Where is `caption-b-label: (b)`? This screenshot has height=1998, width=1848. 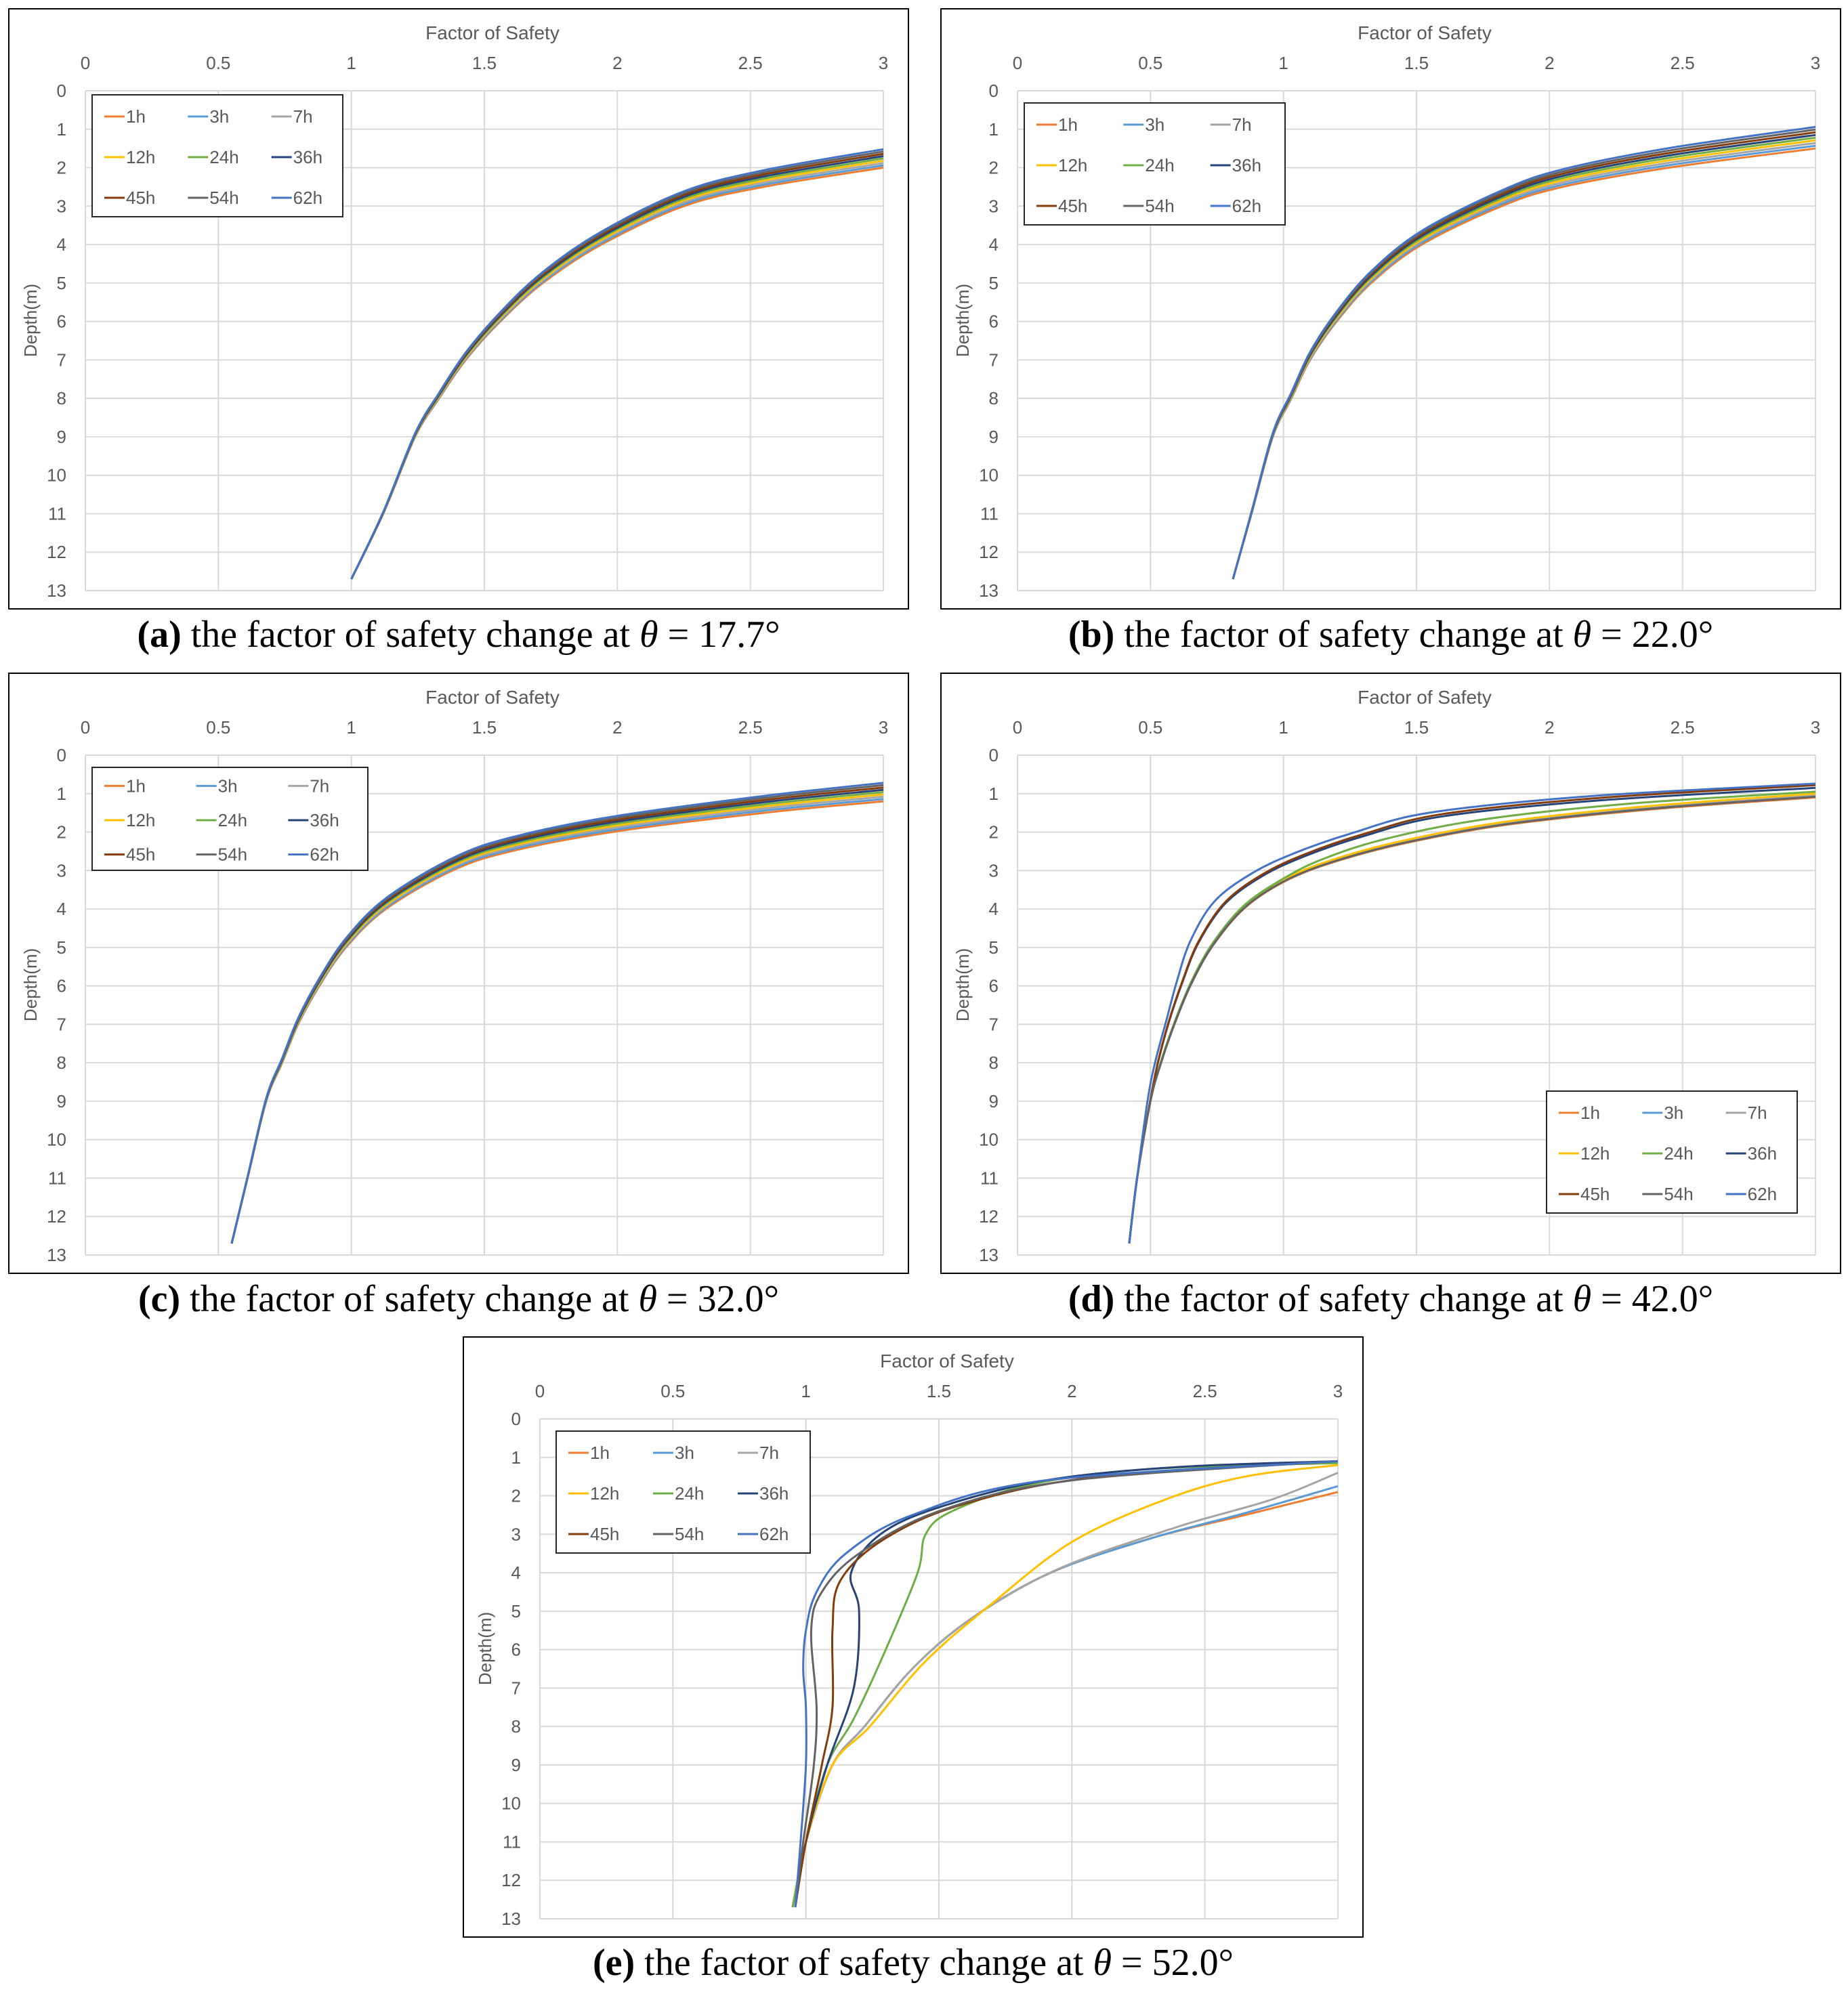 caption-b-label: (b) is located at coordinates (1091, 635).